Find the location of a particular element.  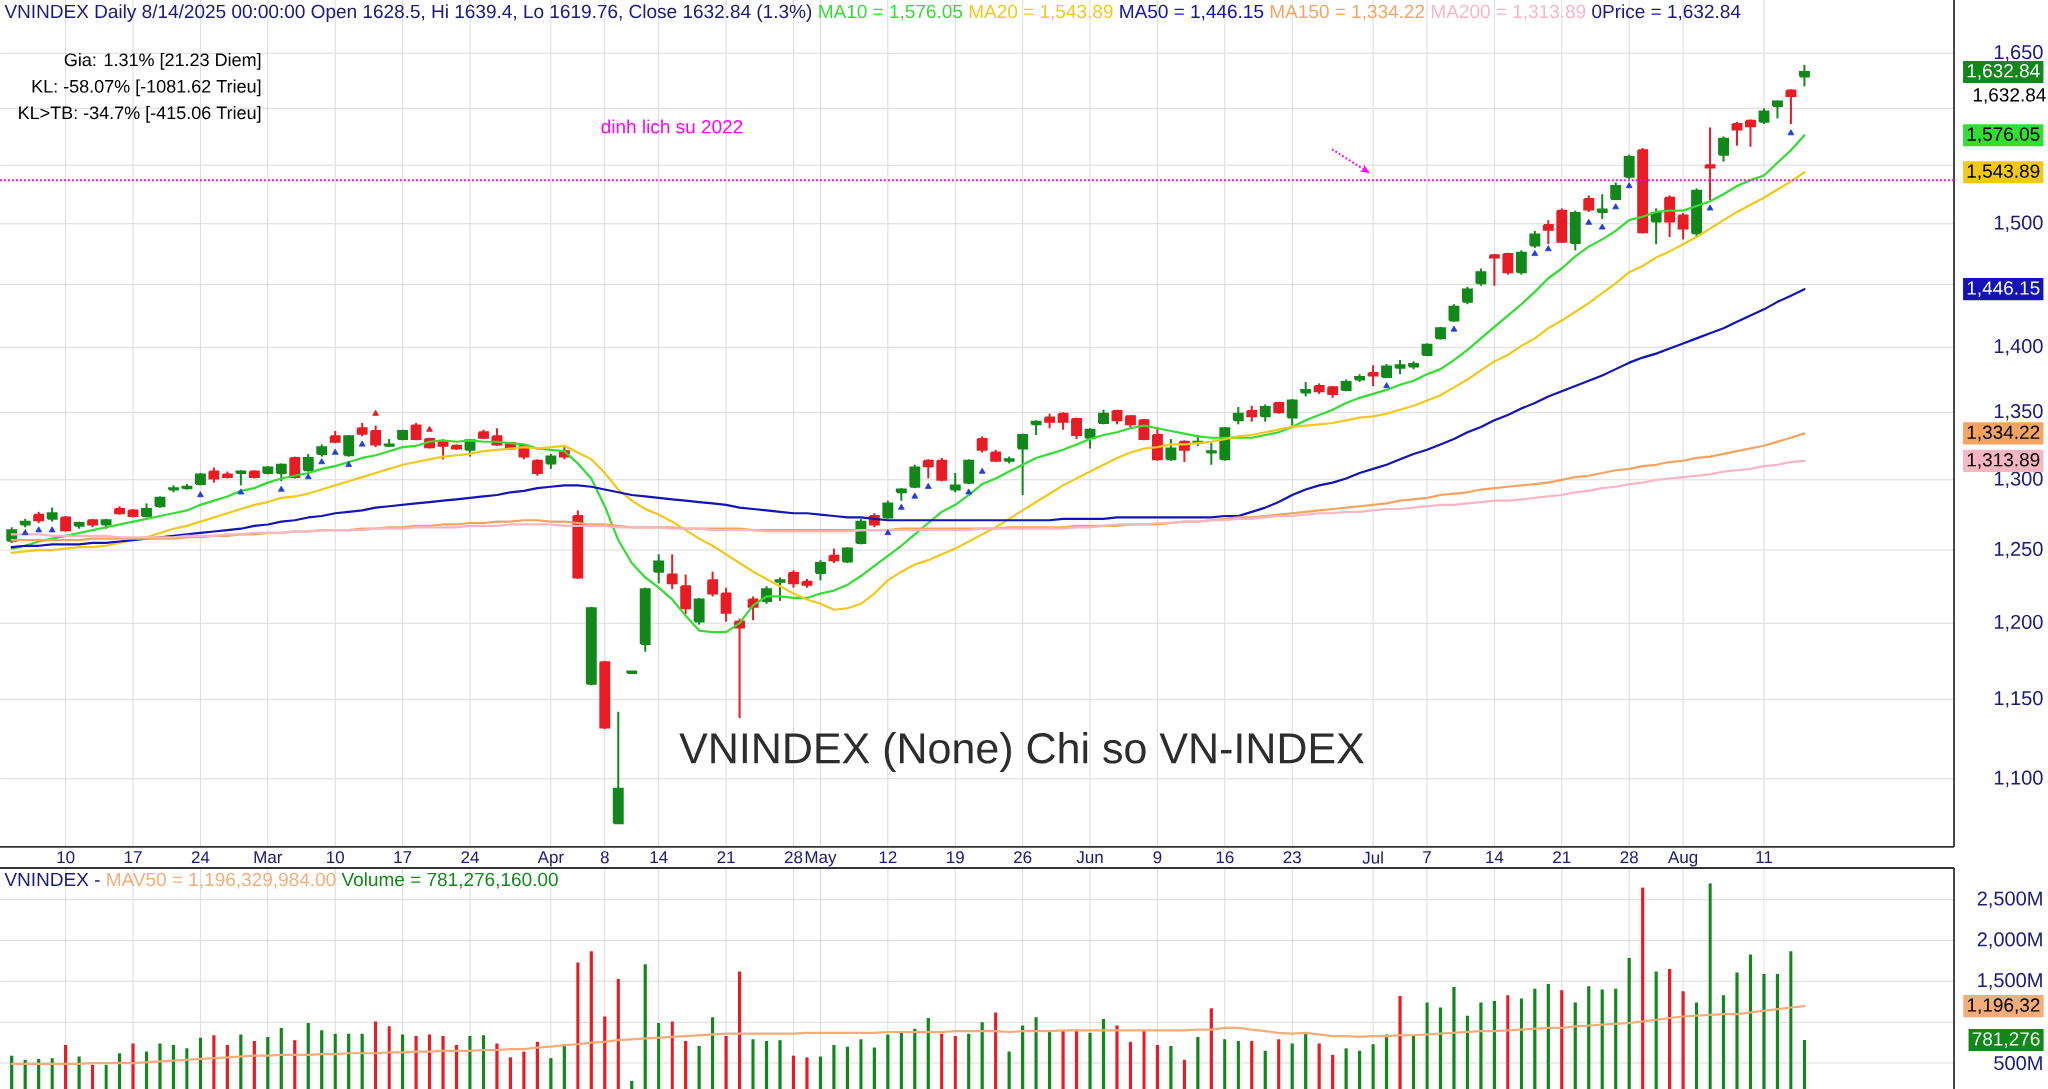

y-tick-label: 1,334.22 is located at coordinates (2003, 433).